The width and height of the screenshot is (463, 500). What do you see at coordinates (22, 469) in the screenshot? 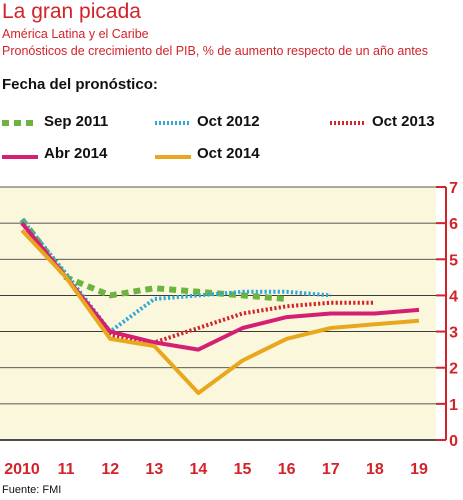
I see `x-tick-label: 2010` at bounding box center [22, 469].